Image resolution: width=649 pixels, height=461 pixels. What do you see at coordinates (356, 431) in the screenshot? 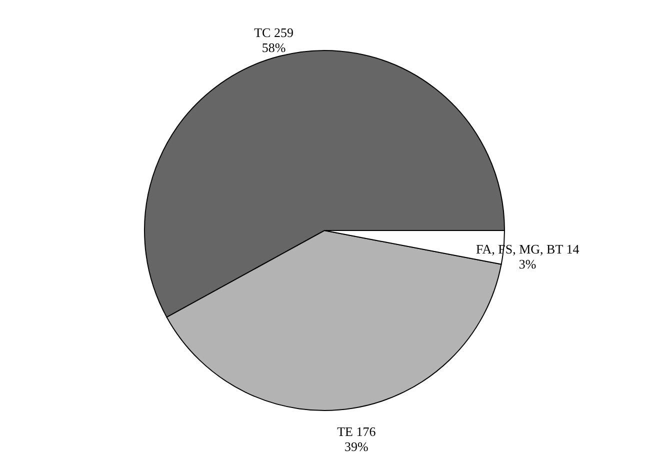
I see `slice-label: TE 176` at bounding box center [356, 431].